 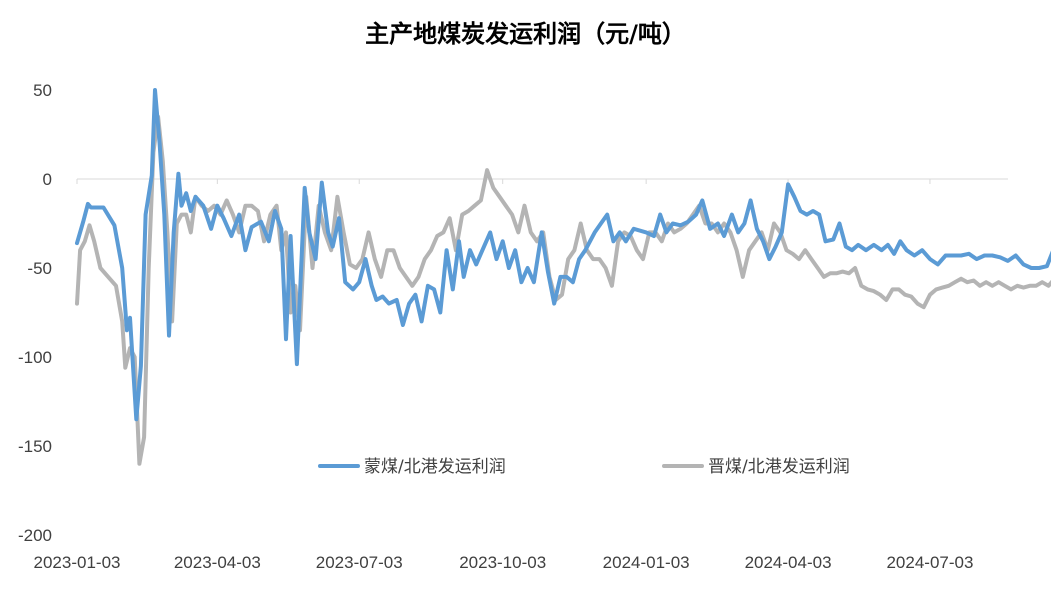 What do you see at coordinates (779, 467) in the screenshot?
I see `legend-label-2: 晋煤/北港发运利润` at bounding box center [779, 467].